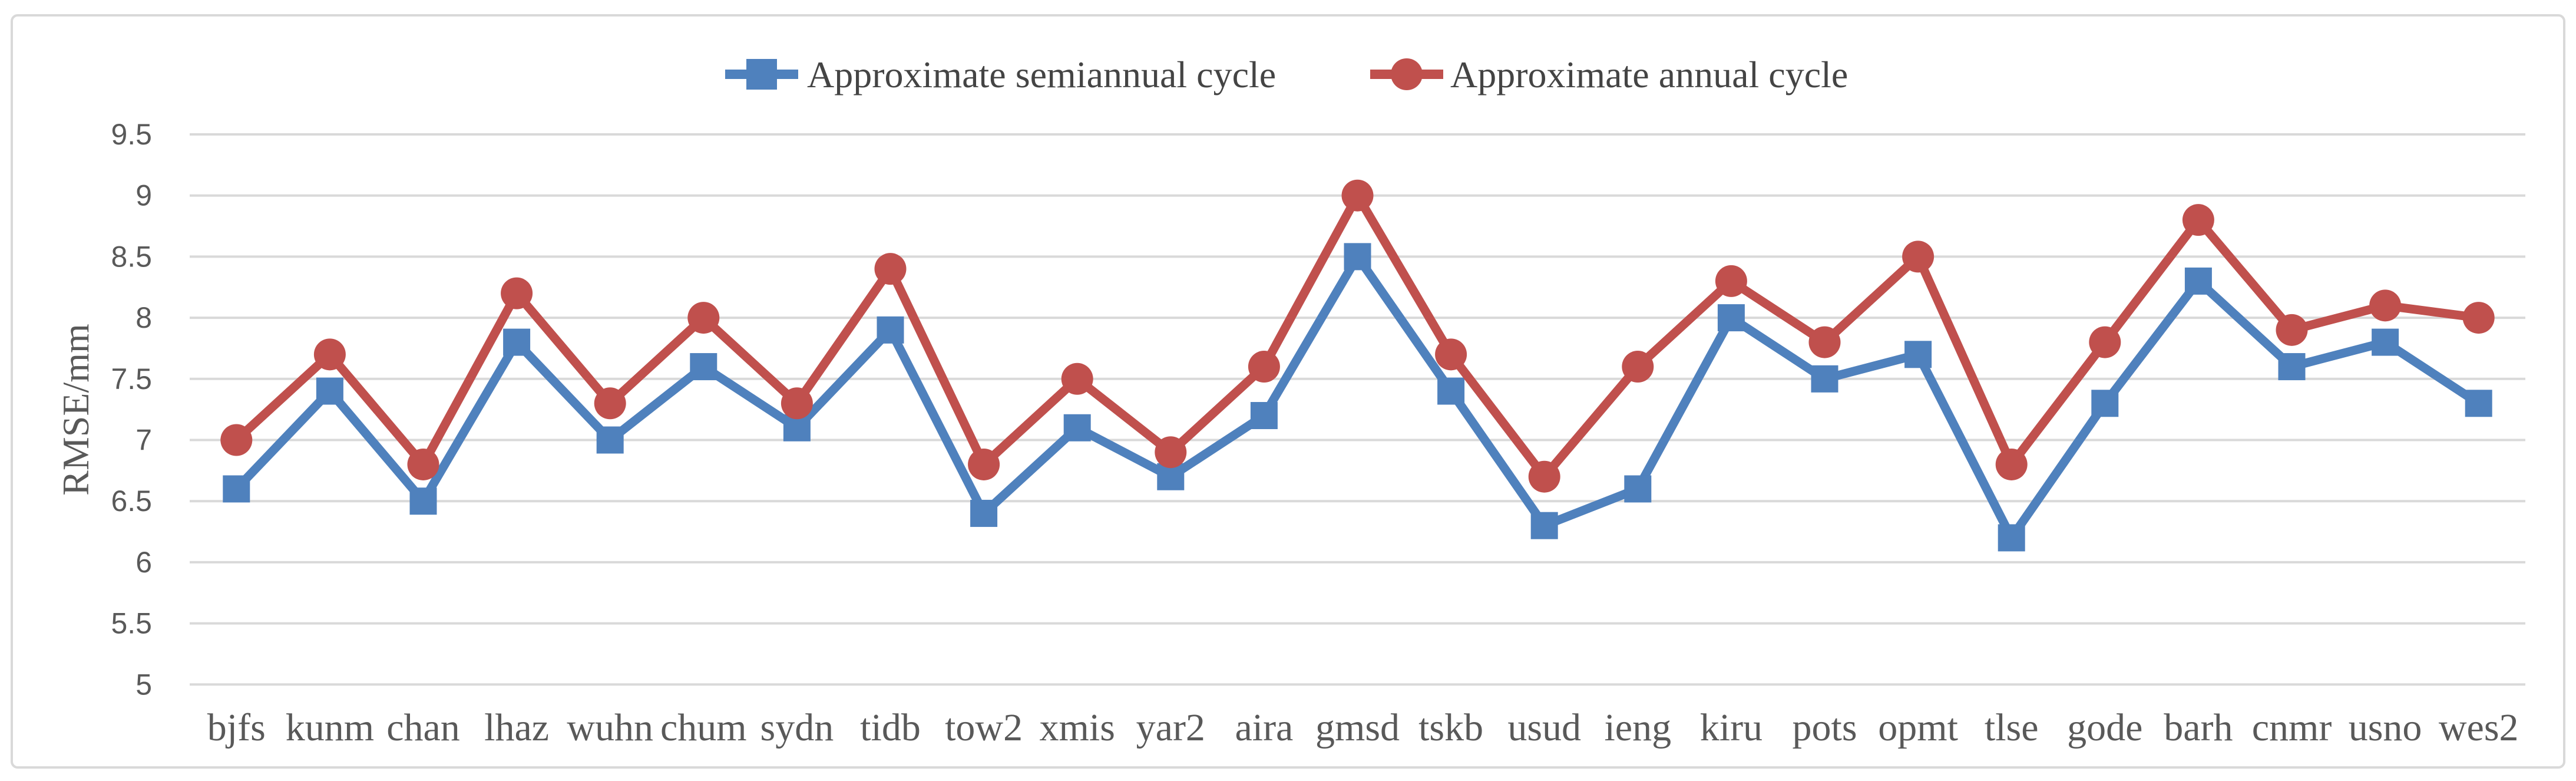 The height and width of the screenshot is (781, 2576). Describe the element at coordinates (1264, 727) in the screenshot. I see `x-category-label: aira` at that location.